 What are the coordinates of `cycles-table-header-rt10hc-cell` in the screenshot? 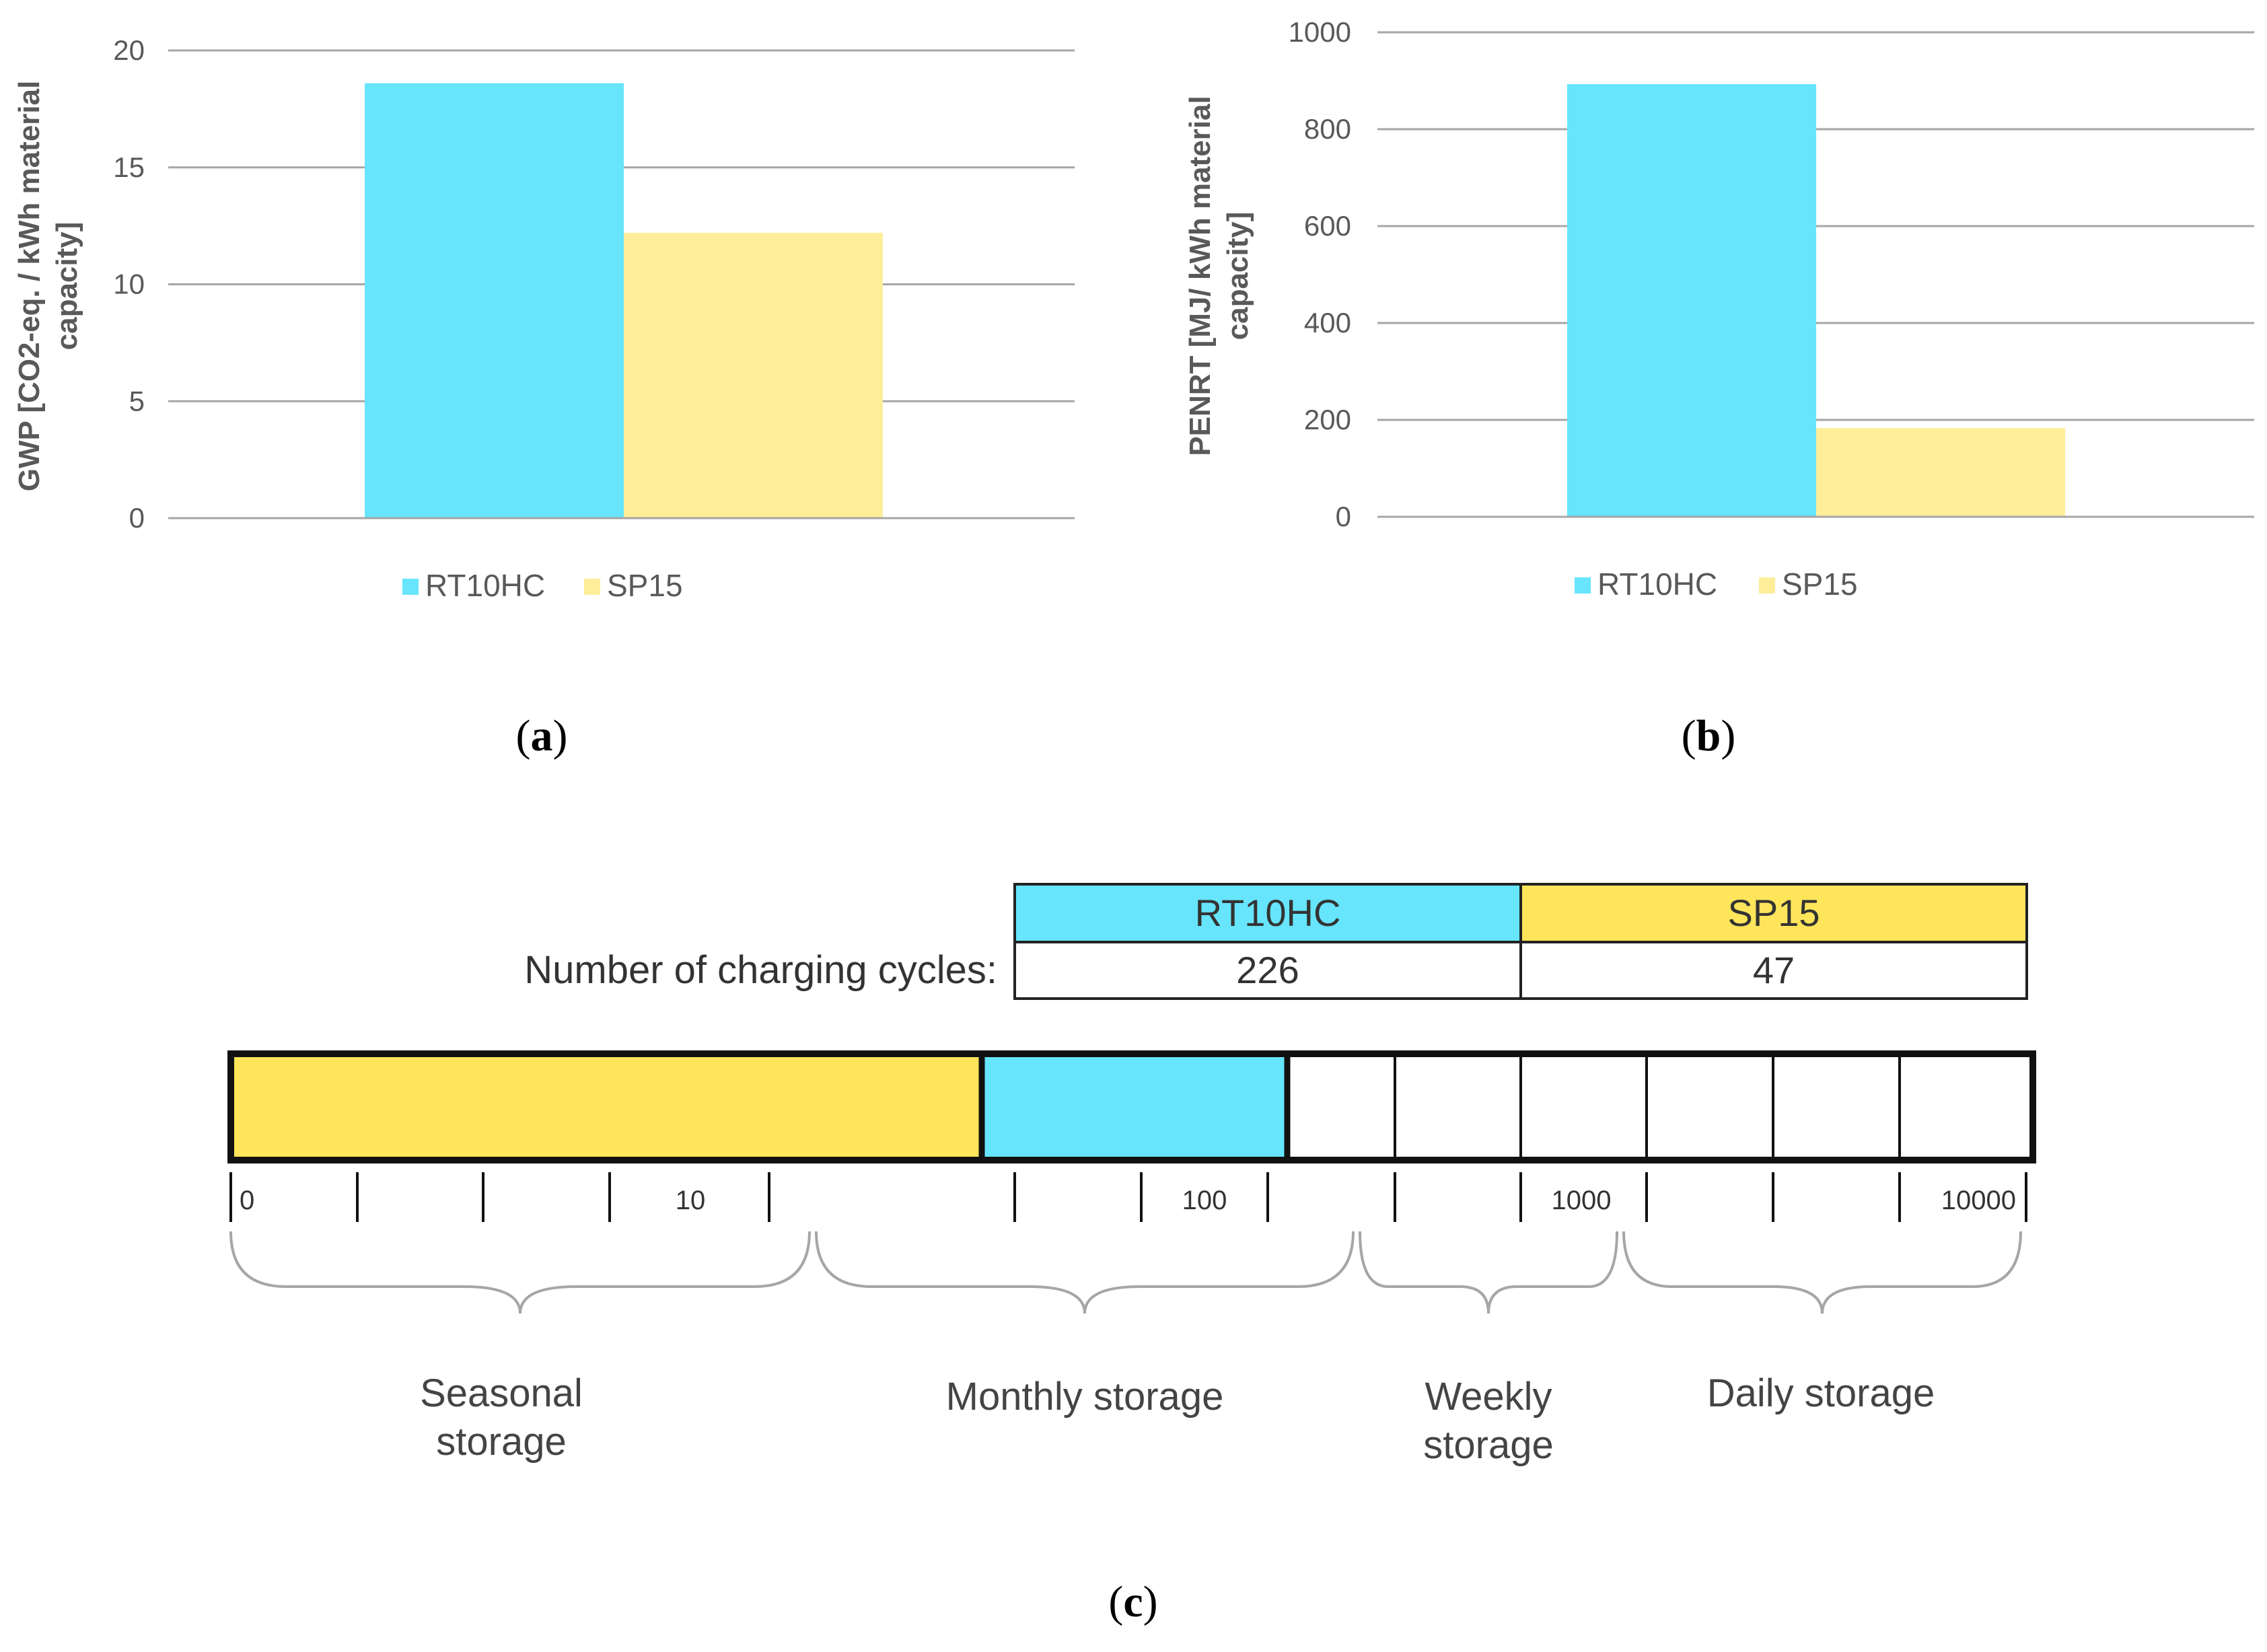 It's located at (1267, 913).